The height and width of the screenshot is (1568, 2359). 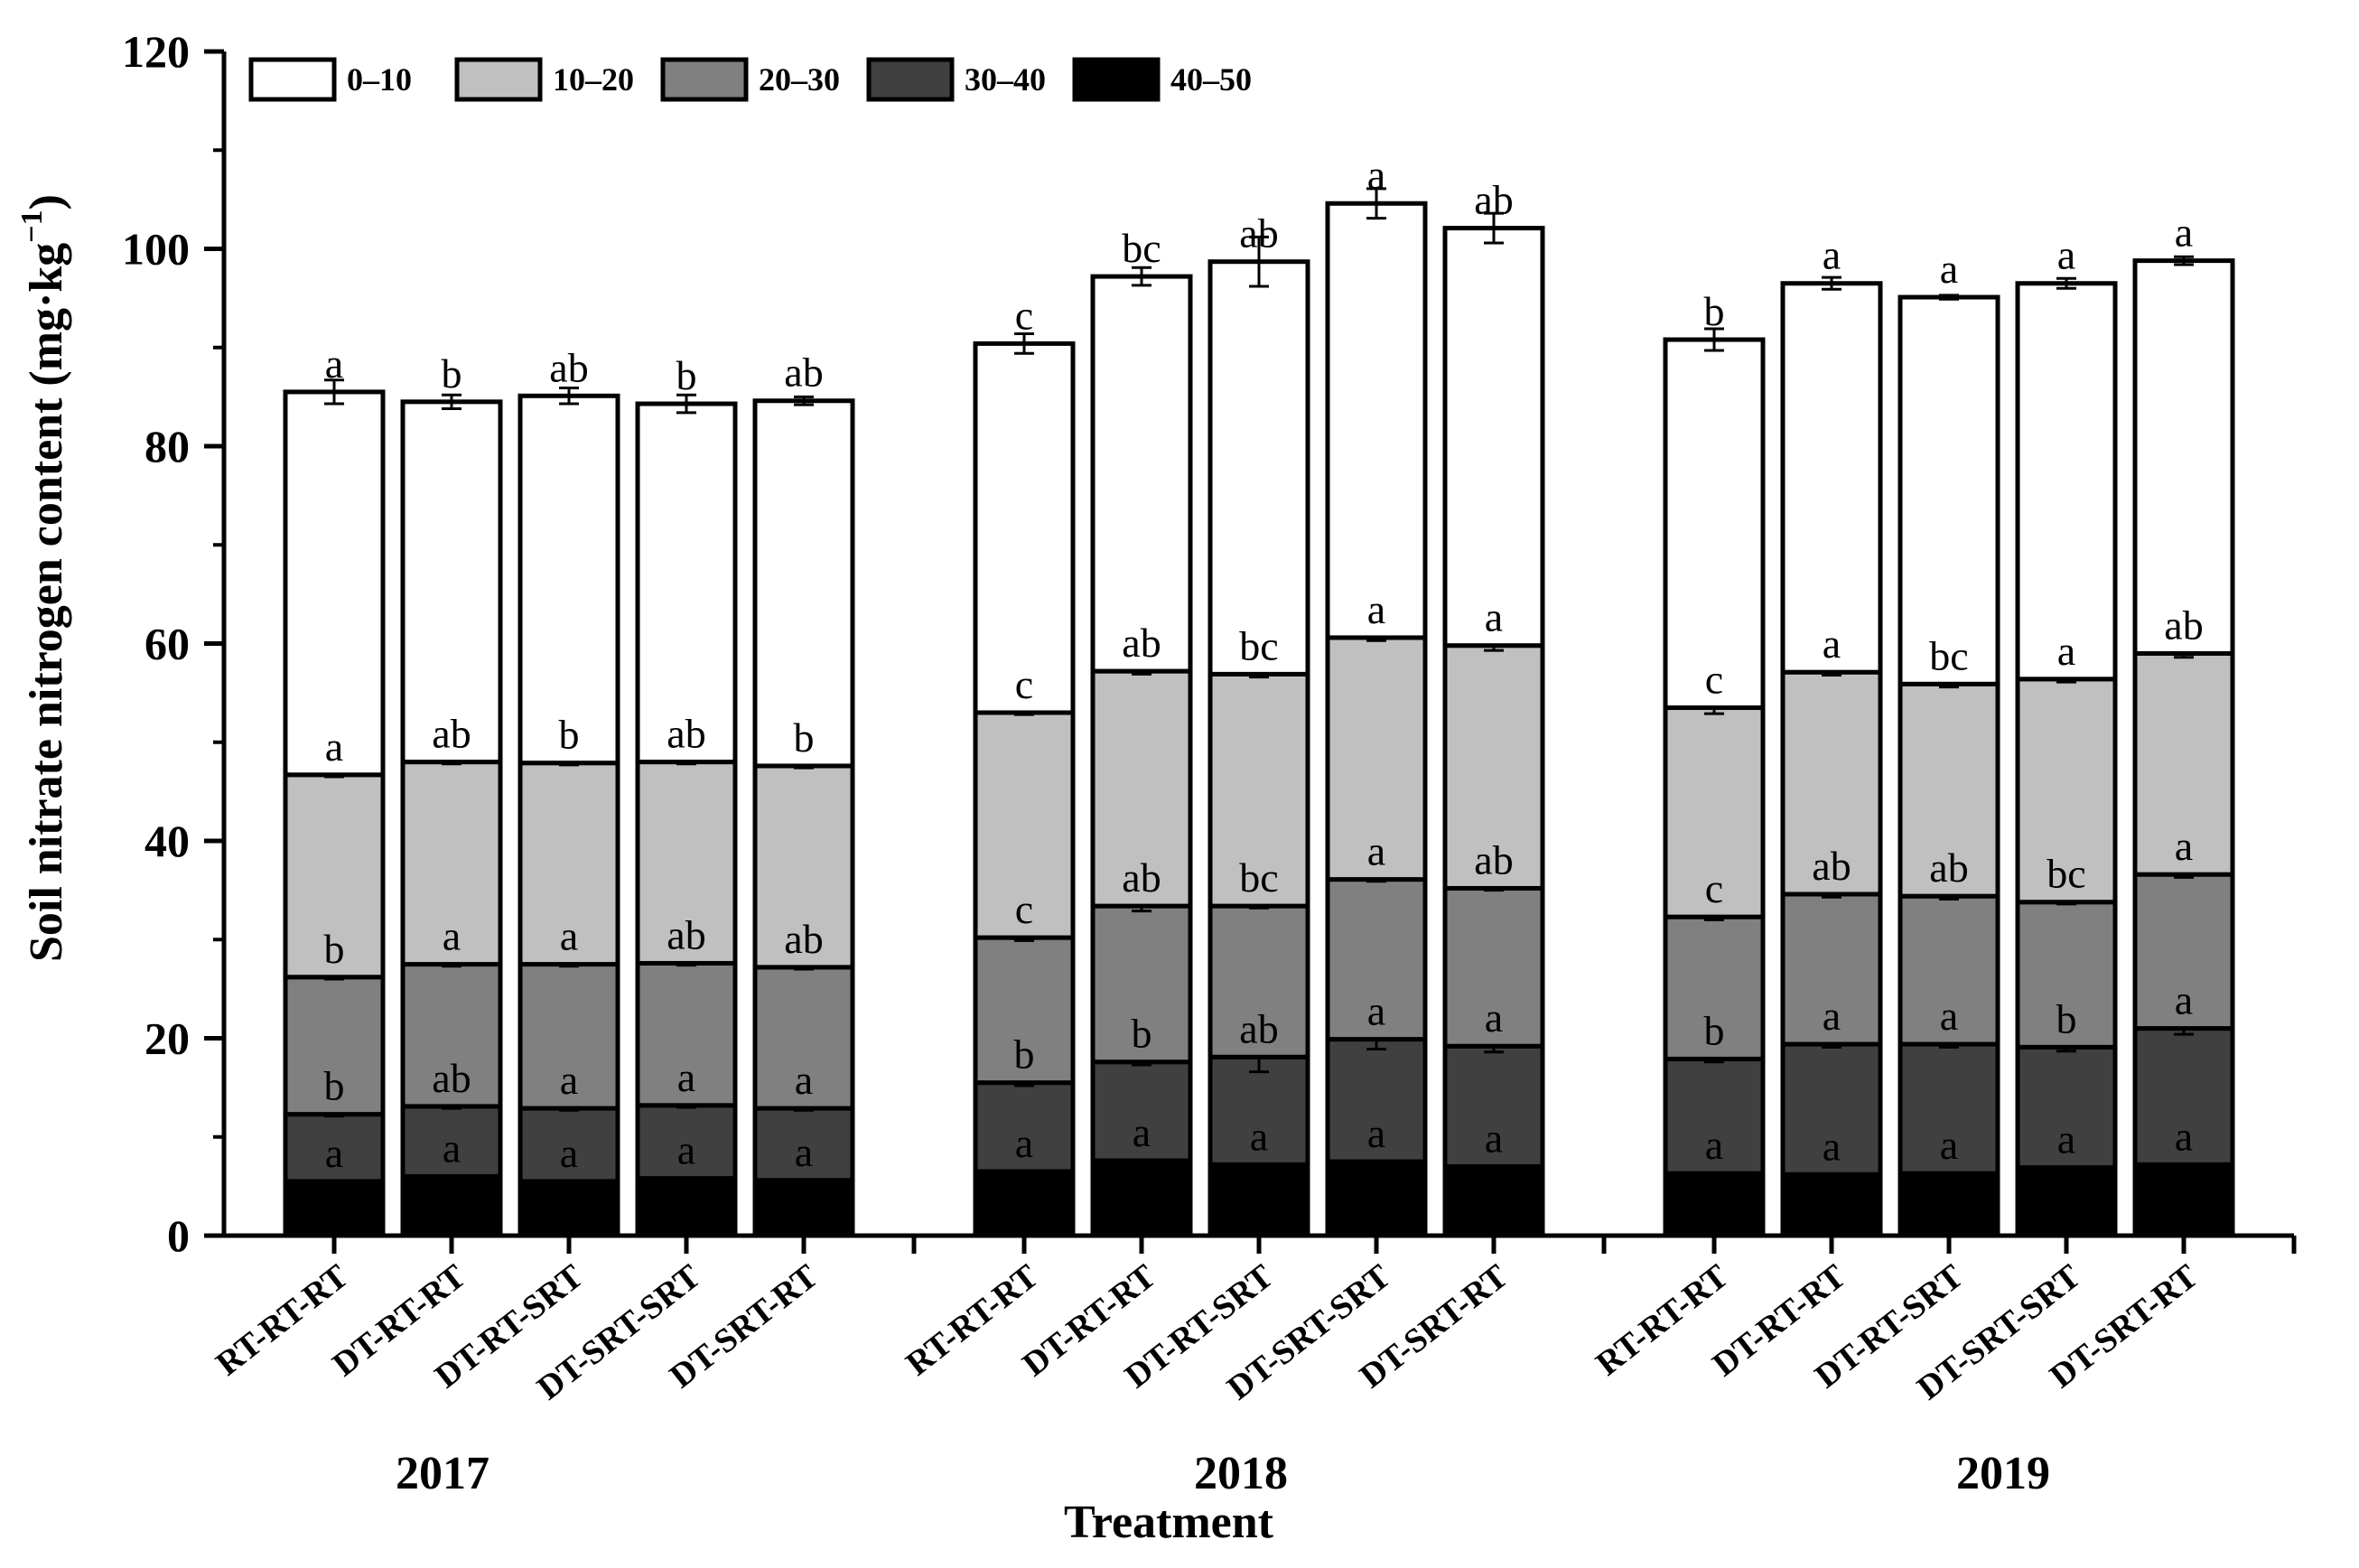 I want to click on y-tick-label: 80, so click(x=167, y=446).